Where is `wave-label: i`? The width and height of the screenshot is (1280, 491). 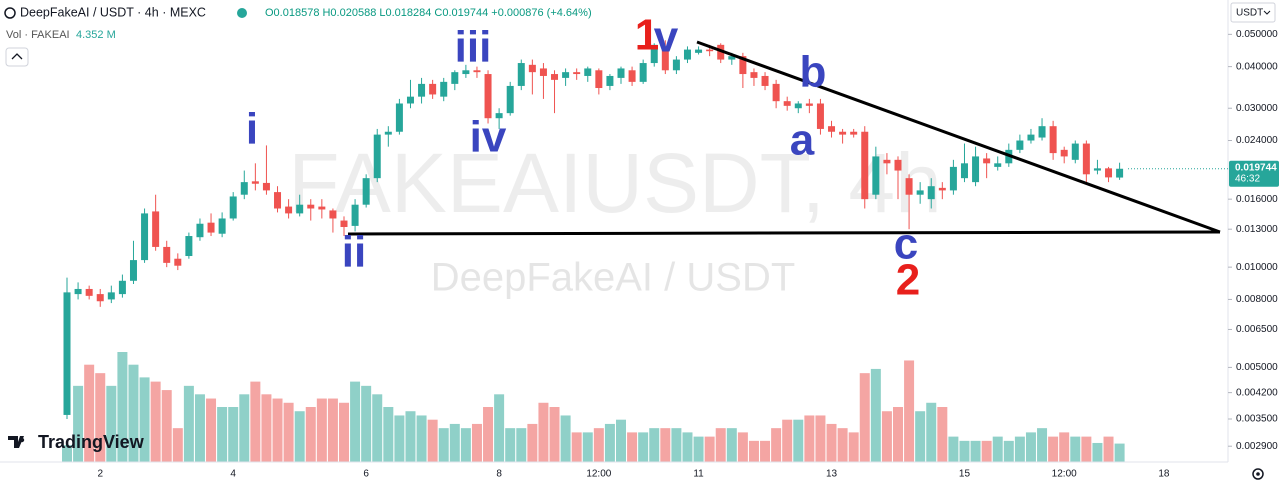 wave-label: i is located at coordinates (252, 129).